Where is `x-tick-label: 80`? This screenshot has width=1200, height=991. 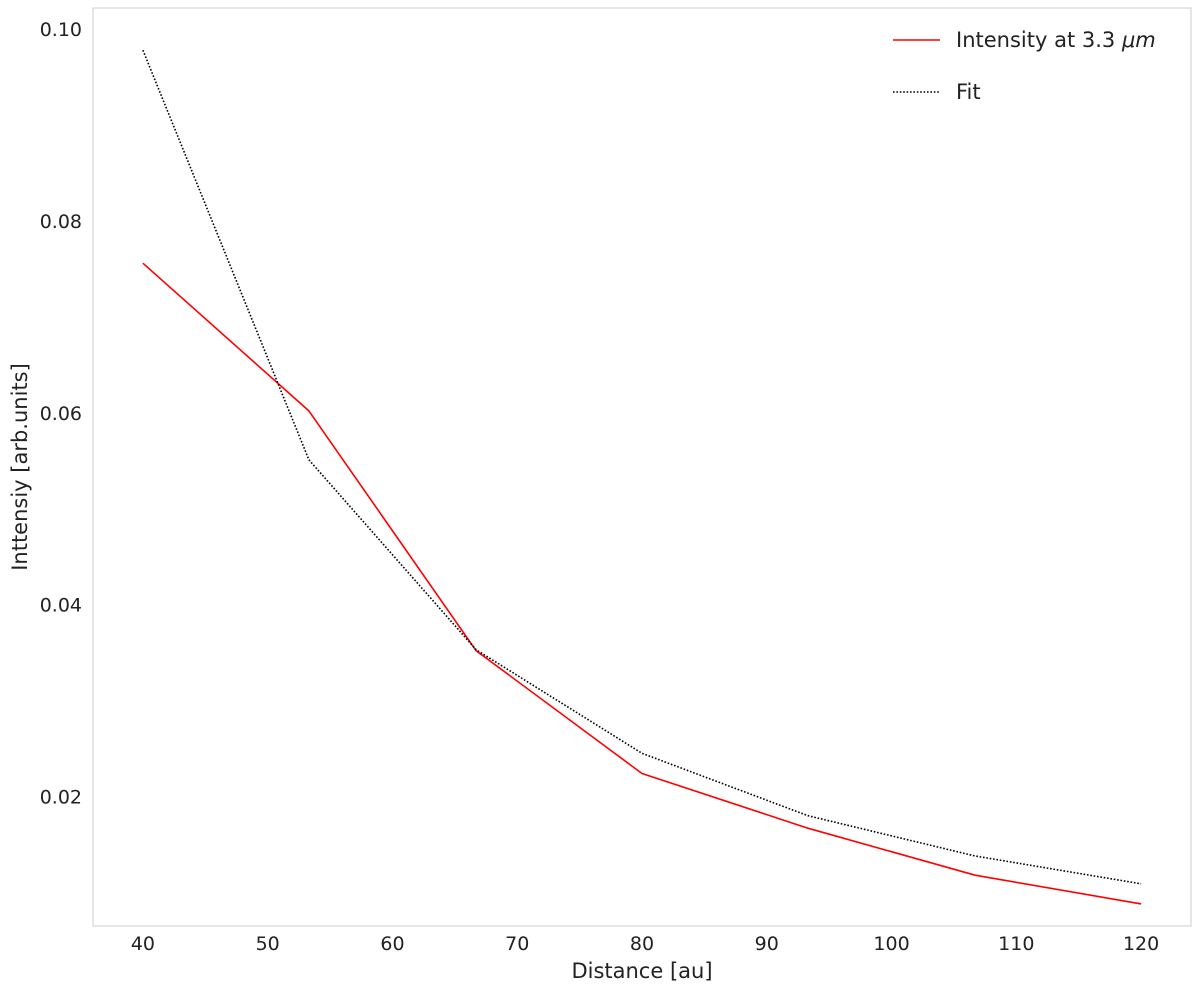 x-tick-label: 80 is located at coordinates (642, 944).